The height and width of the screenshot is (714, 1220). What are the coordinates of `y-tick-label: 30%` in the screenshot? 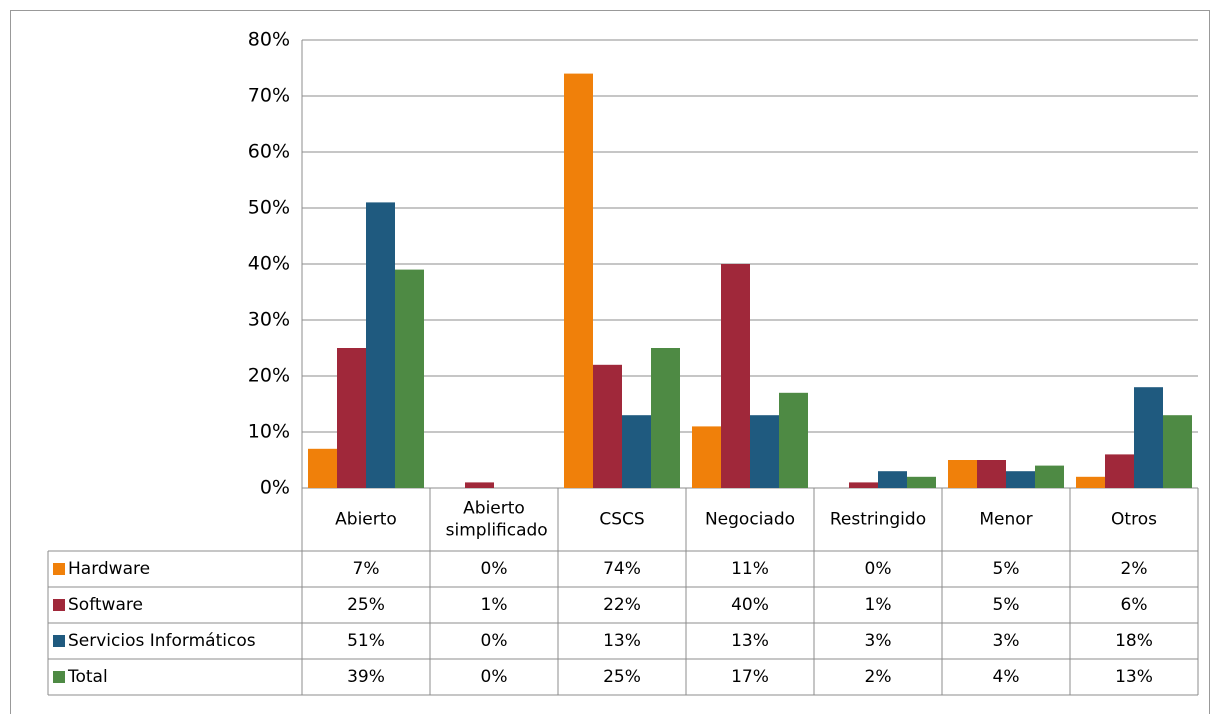 It's located at (269, 320).